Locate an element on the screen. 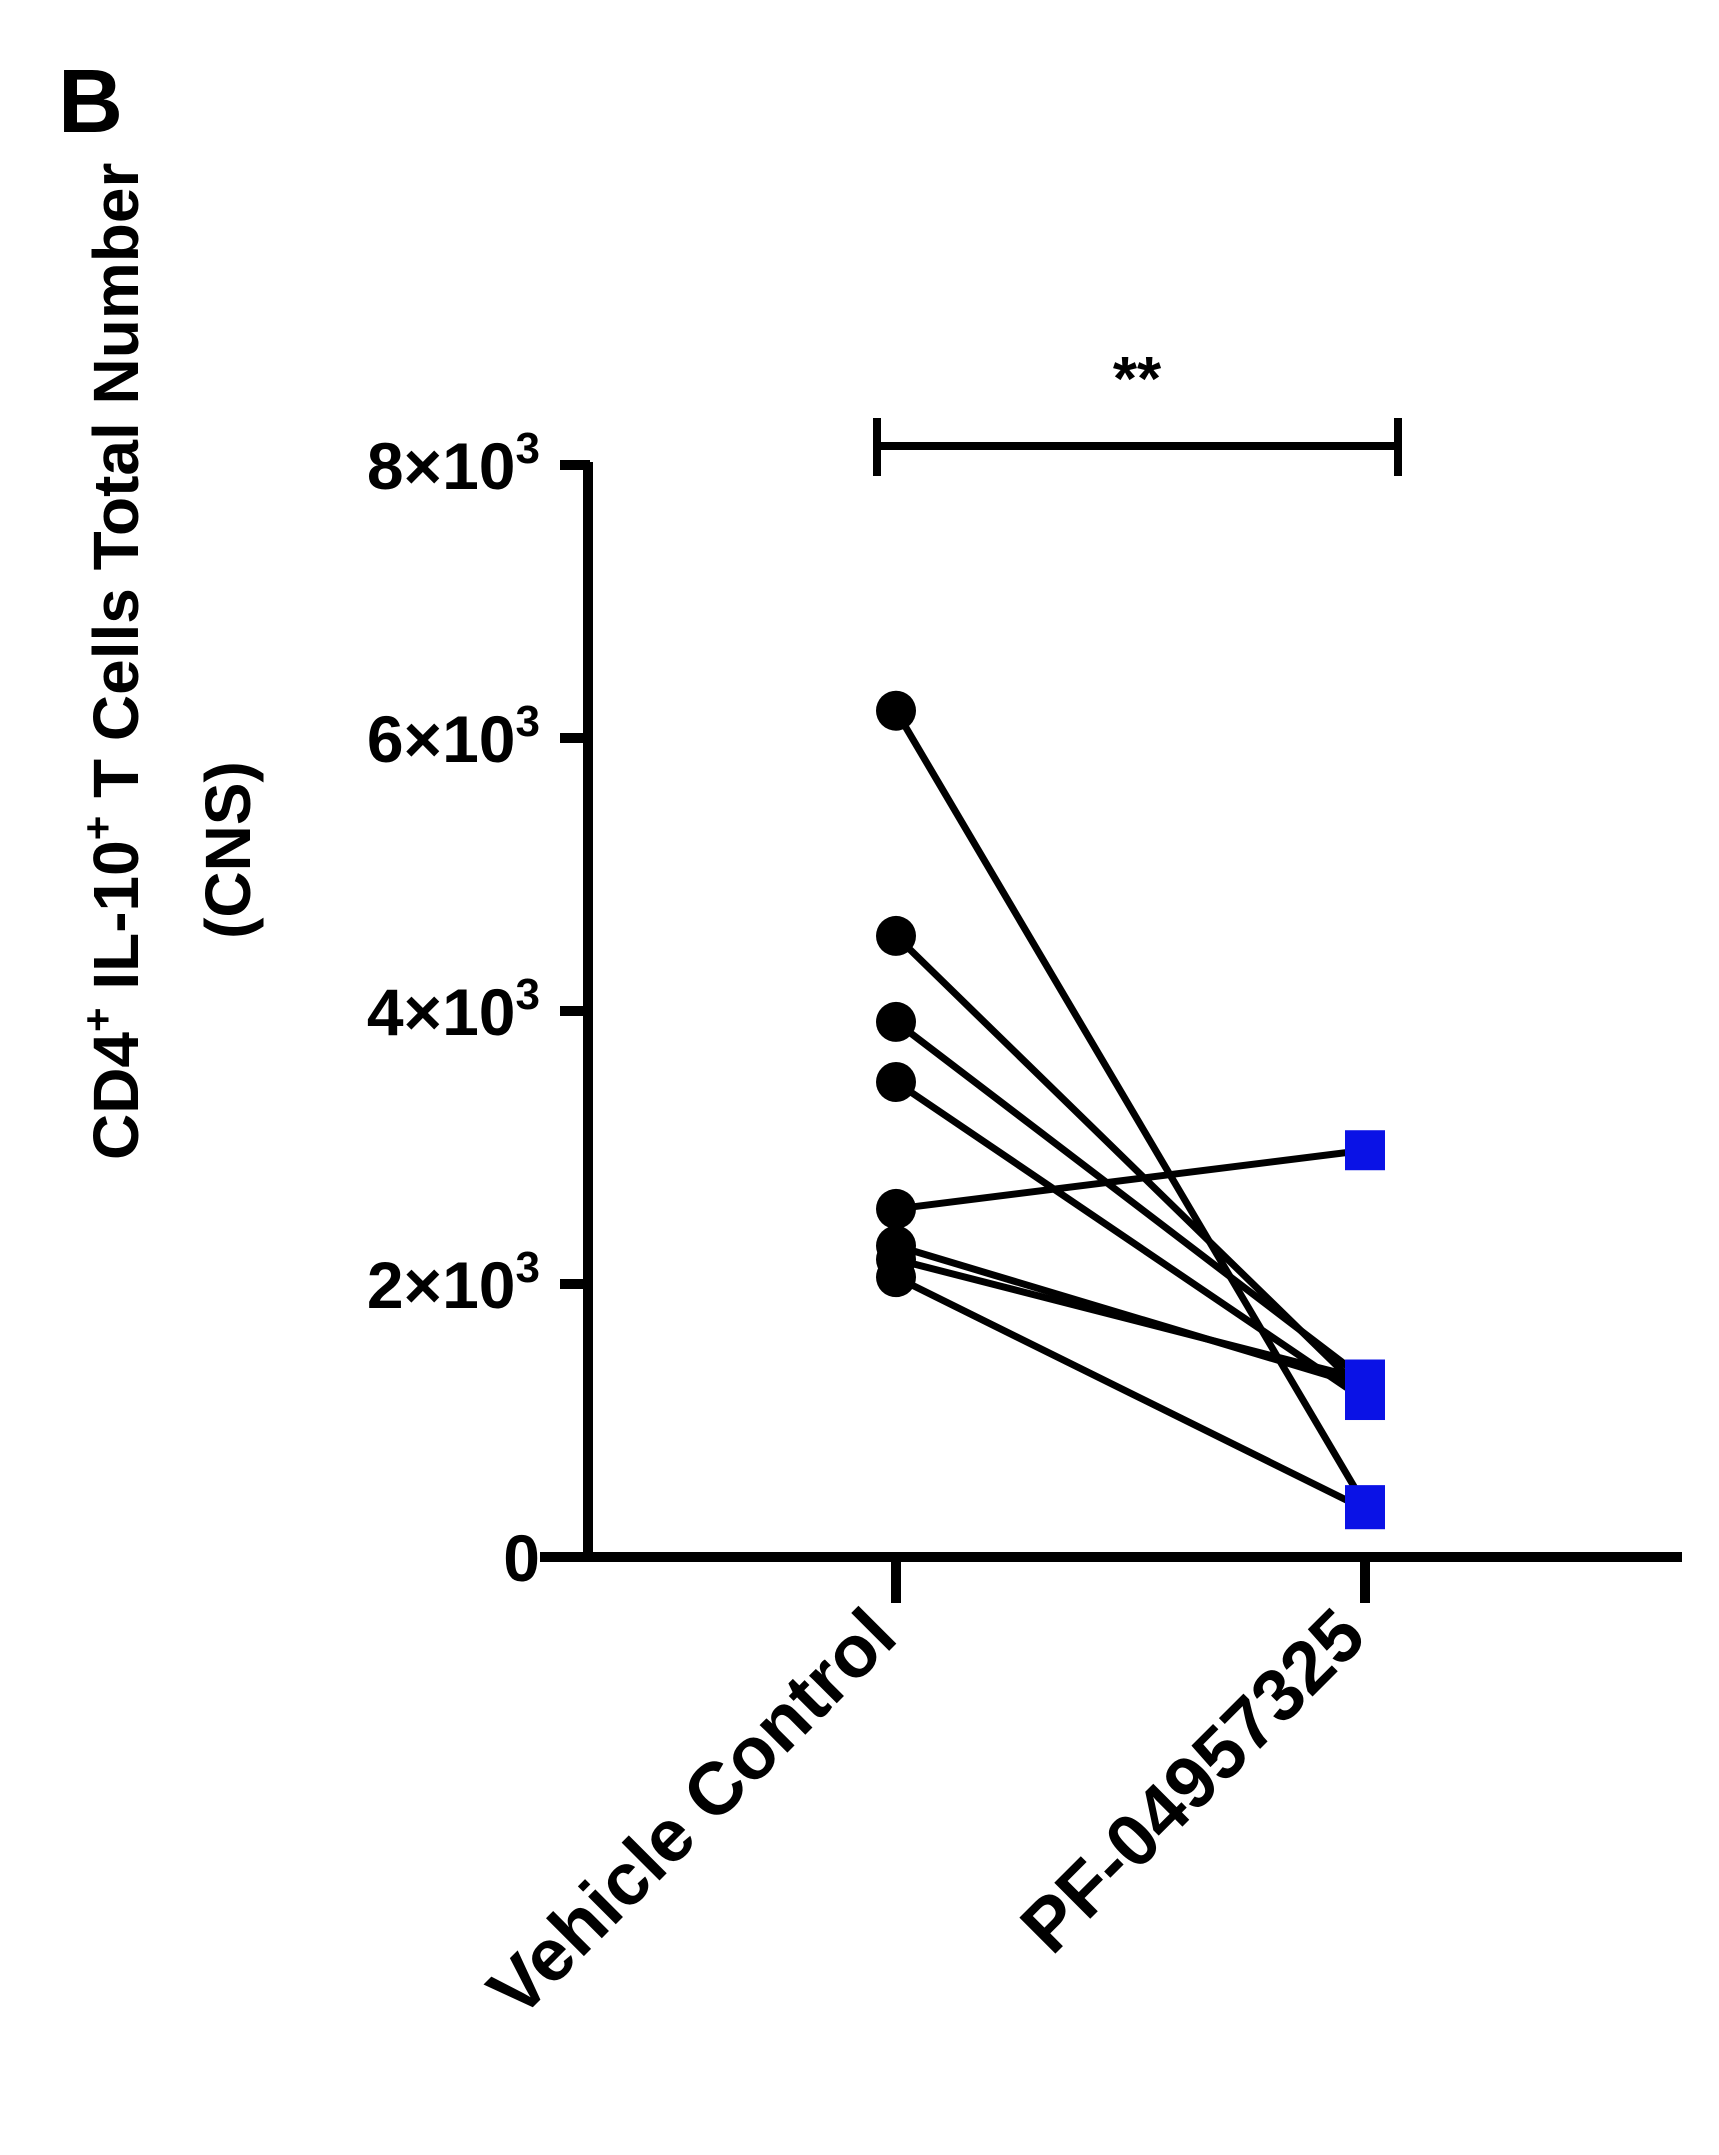 Image resolution: width=1719 pixels, height=2155 pixels. y-tick-mantissa: 4×10 is located at coordinates (441, 1012).